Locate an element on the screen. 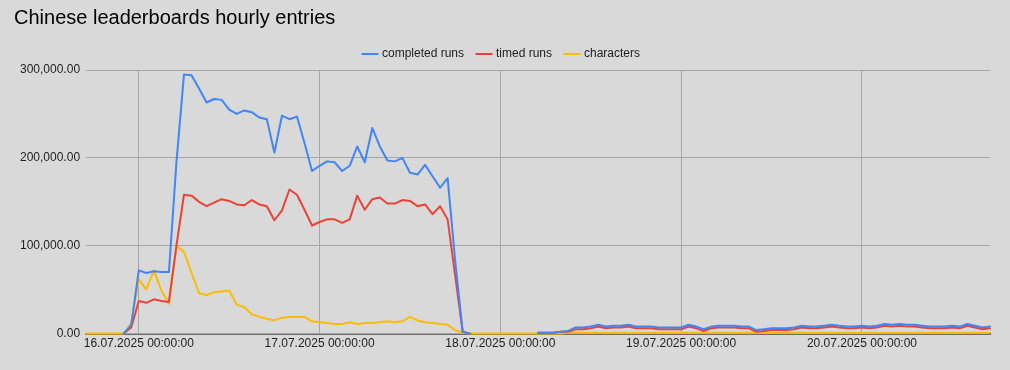  legend-label: completed runs is located at coordinates (422, 53).